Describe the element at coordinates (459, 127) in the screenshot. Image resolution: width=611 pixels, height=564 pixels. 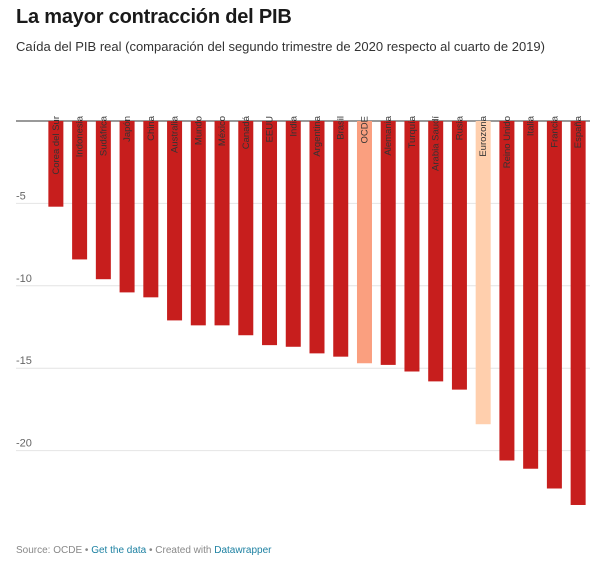
I see `category-label: Rusia` at that location.